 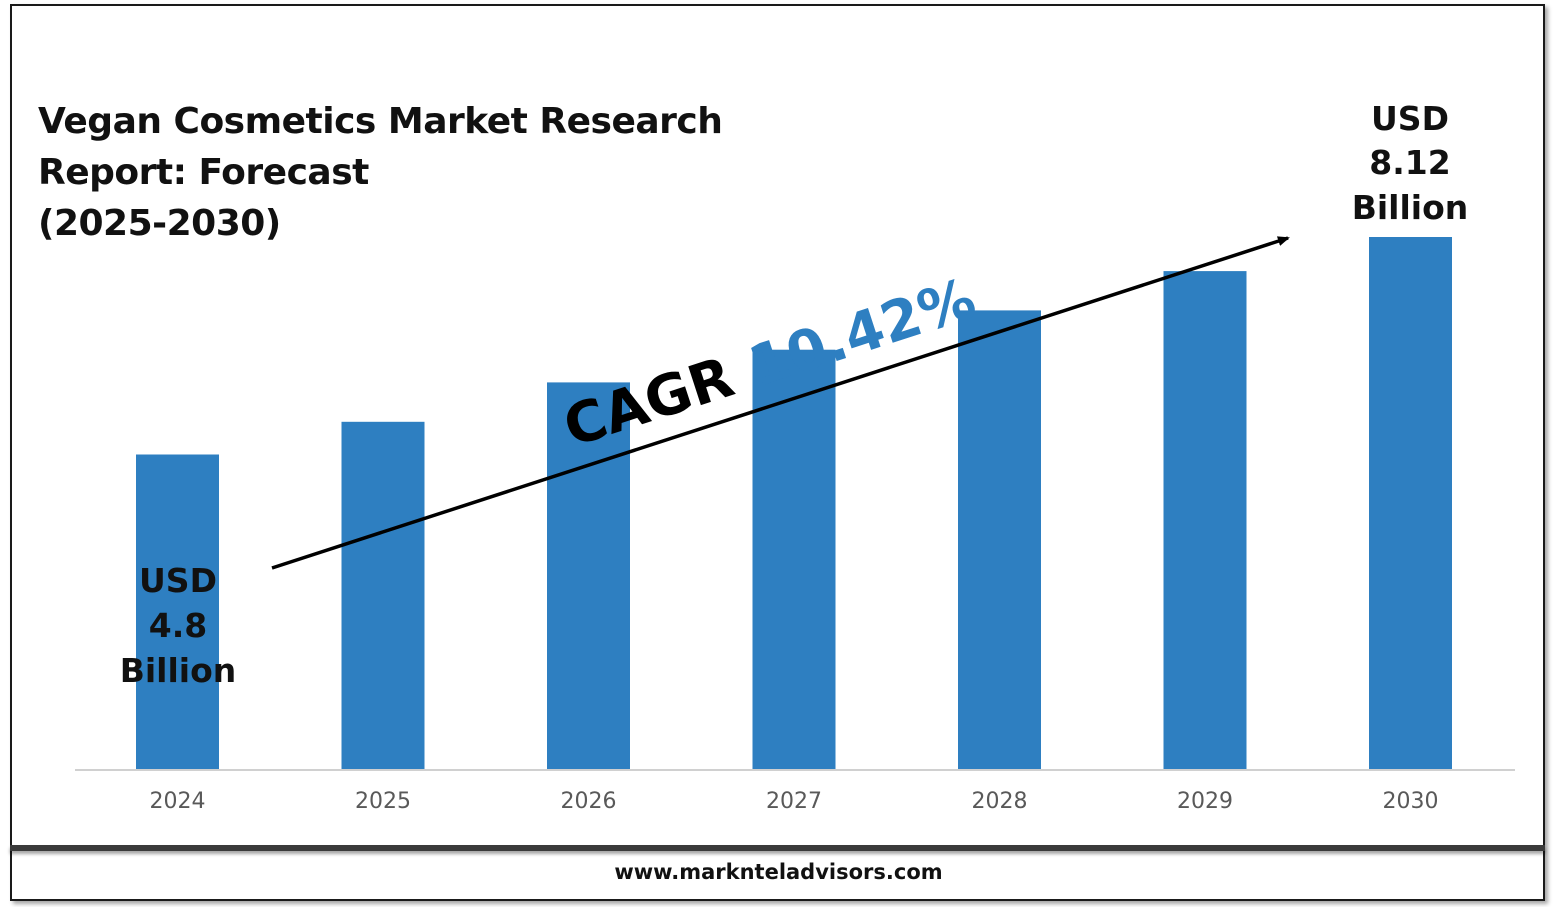 What do you see at coordinates (778, 872) in the screenshot?
I see `website-url: www.marknteladvisors.com` at bounding box center [778, 872].